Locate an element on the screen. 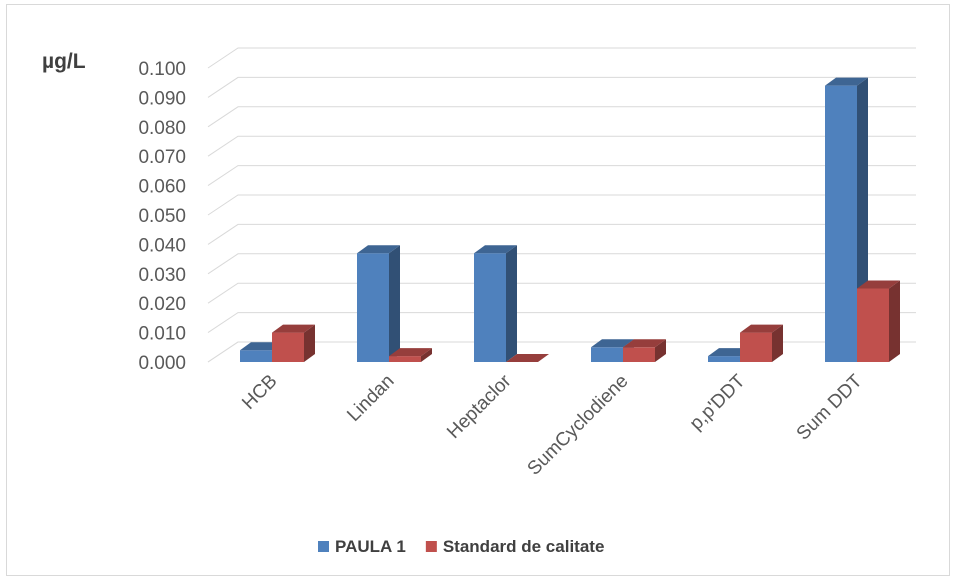 Image resolution: width=957 pixels, height=581 pixels. y-tick-label: 0.100 is located at coordinates (162, 69).